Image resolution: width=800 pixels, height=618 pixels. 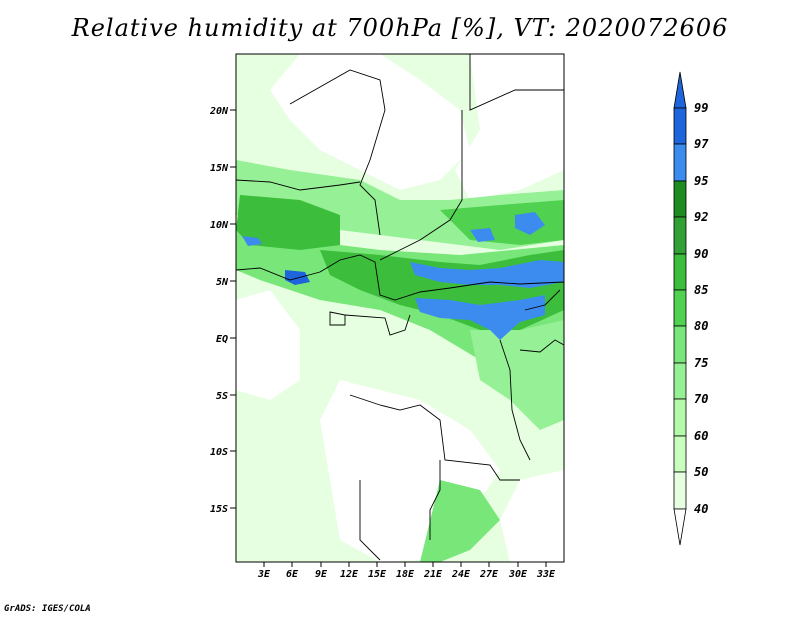 What do you see at coordinates (509, 127) in the screenshot?
I see `dry-region-ne` at bounding box center [509, 127].